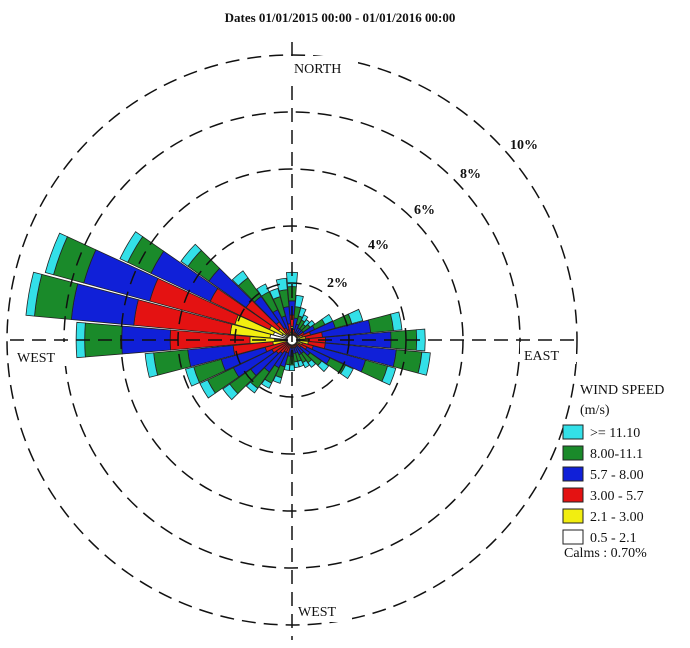 The width and height of the screenshot is (690, 648). I want to click on legend-label-2: 5.7 - 8.00, so click(617, 475).